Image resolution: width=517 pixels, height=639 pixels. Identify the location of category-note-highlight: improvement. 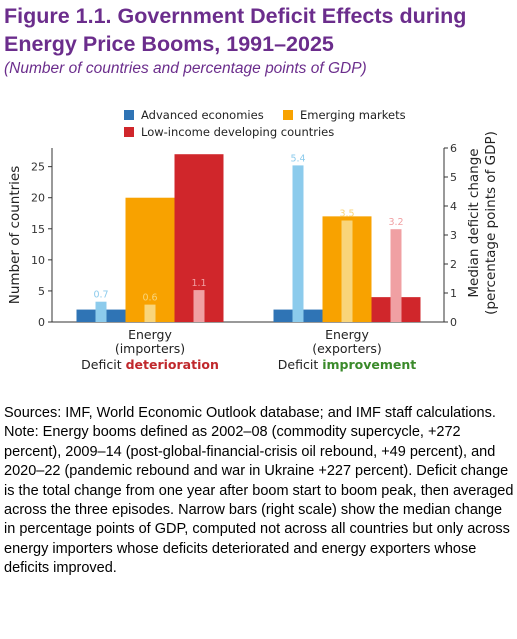
(369, 364).